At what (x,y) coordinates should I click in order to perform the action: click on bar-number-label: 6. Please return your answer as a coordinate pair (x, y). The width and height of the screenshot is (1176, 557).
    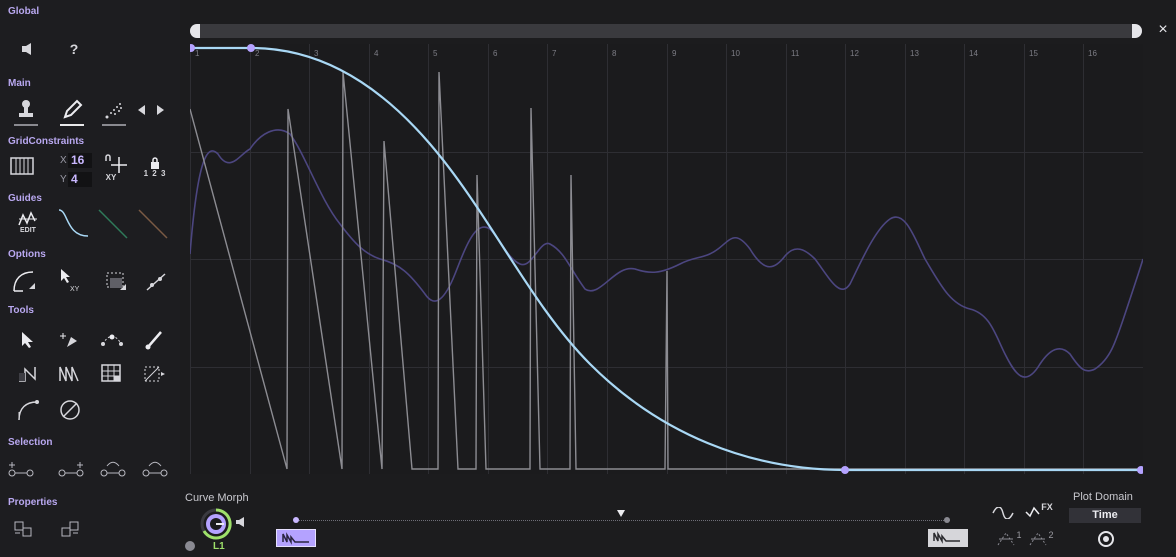
    Looking at the image, I should click on (495, 53).